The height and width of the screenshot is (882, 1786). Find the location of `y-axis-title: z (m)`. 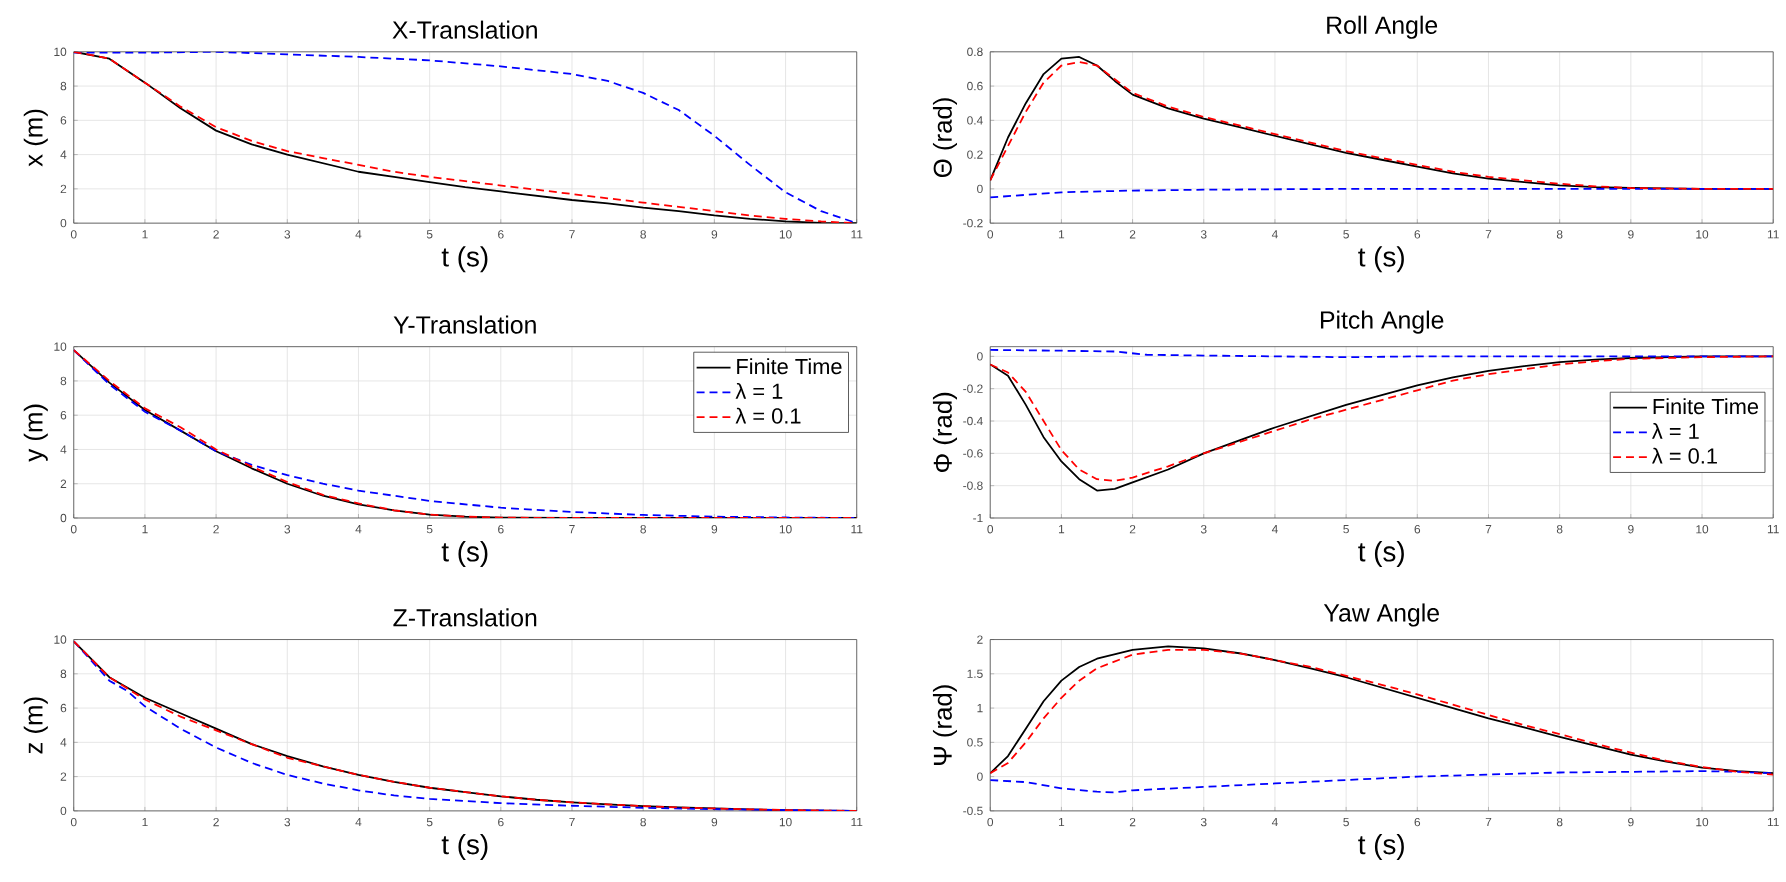

y-axis-title: z (m) is located at coordinates (35, 725).